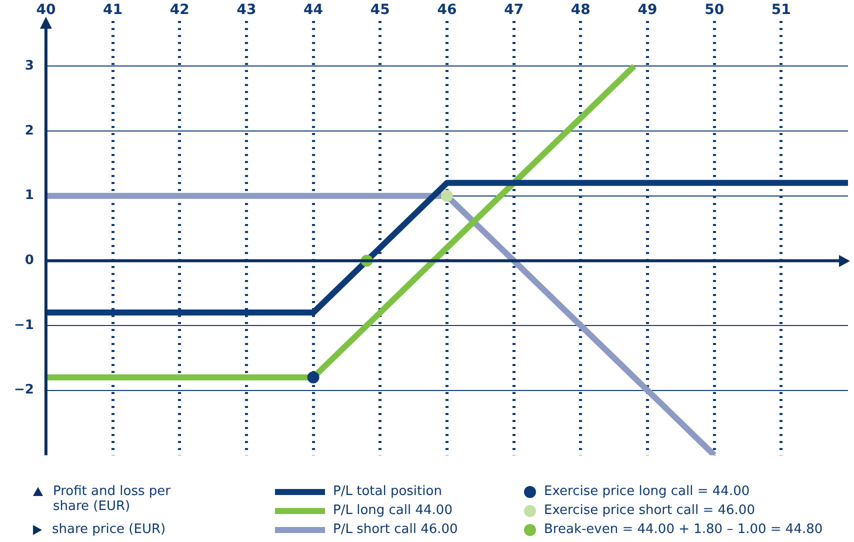  I want to click on legend-label: Break-even = 44.00 + 1.80 – 1.00 = 44.80, so click(683, 529).